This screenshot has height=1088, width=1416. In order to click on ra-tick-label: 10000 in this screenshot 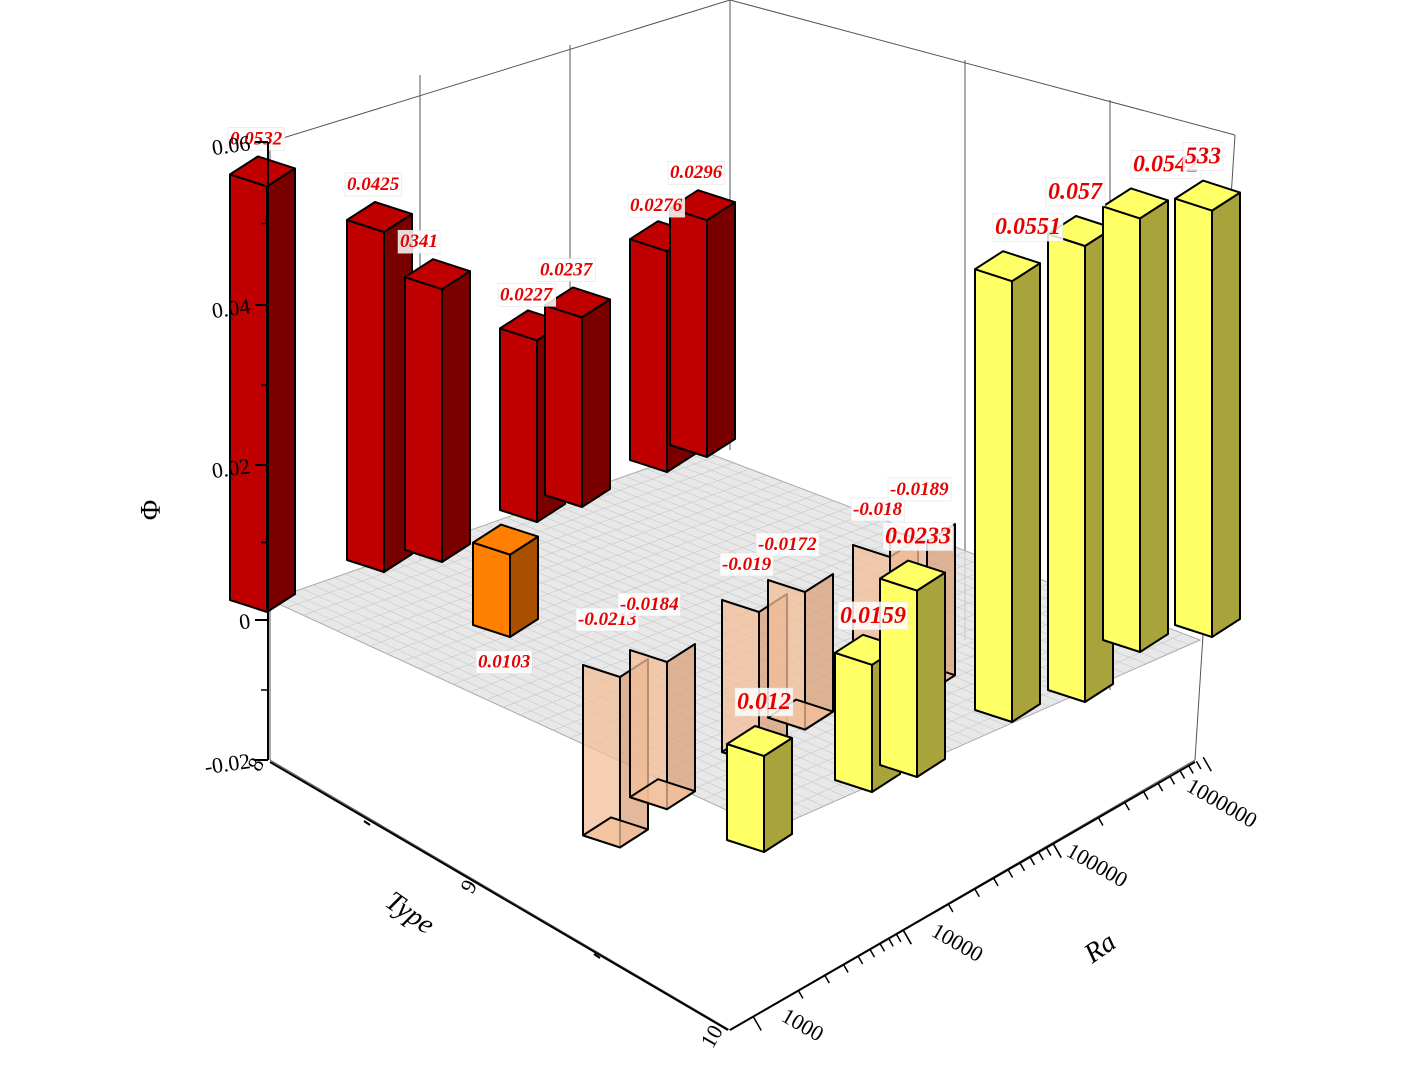, I will do `click(958, 942)`.